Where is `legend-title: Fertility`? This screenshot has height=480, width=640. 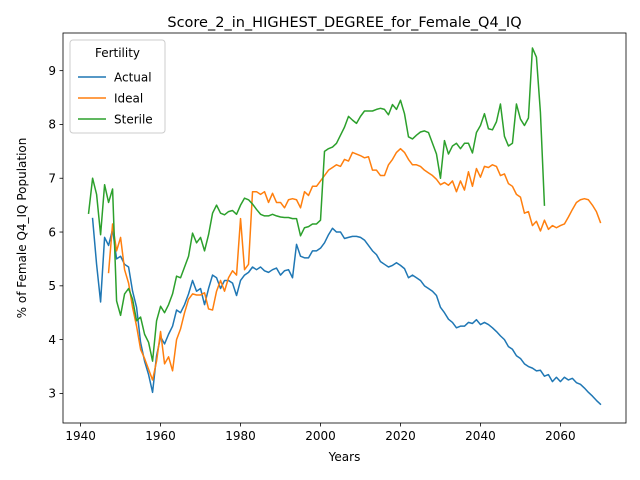 legend-title: Fertility is located at coordinates (117, 53).